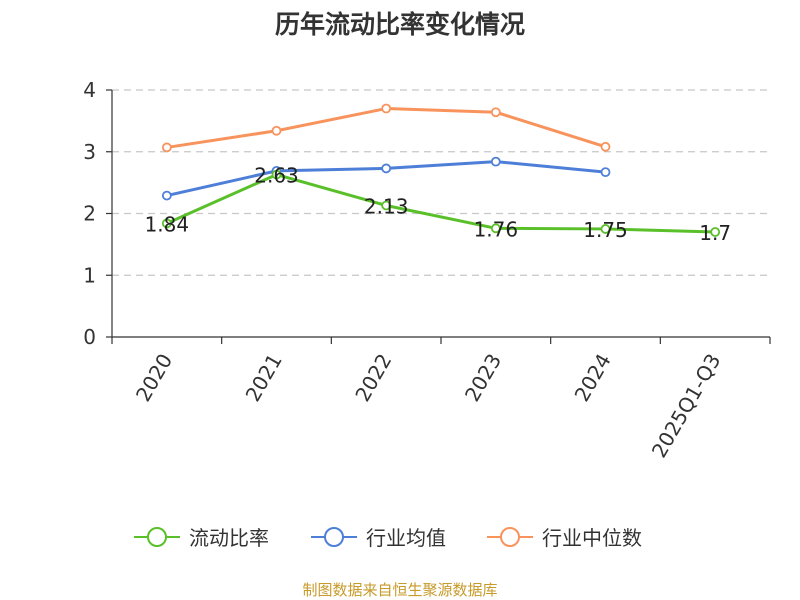 Image resolution: width=800 pixels, height=600 pixels. What do you see at coordinates (229, 538) in the screenshot?
I see `legend-label: 流动比率` at bounding box center [229, 538].